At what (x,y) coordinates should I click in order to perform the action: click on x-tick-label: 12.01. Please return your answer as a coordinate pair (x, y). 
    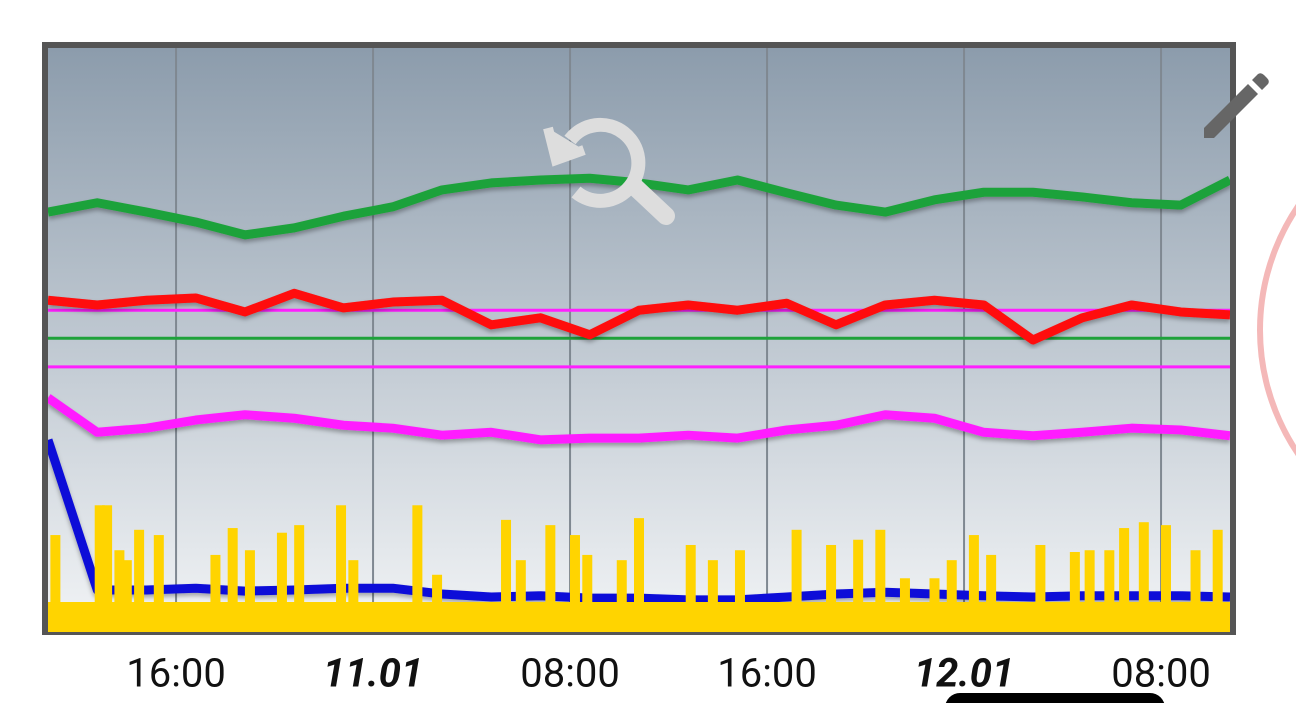
    Looking at the image, I should click on (964, 673).